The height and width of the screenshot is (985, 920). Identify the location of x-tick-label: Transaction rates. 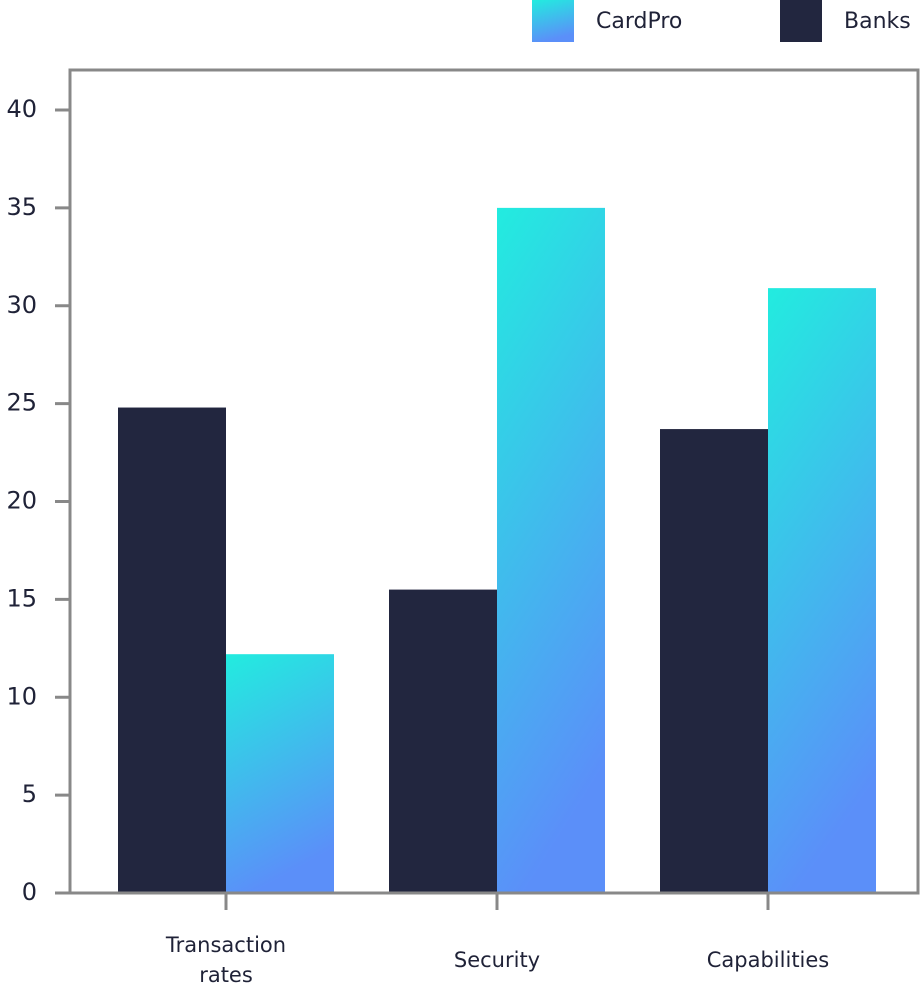
(226, 959).